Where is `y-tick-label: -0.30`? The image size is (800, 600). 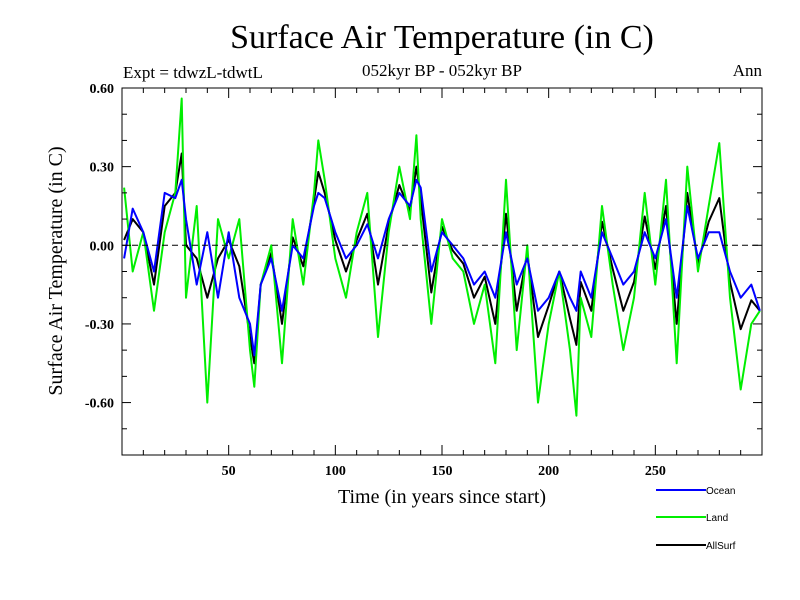
y-tick-label: -0.30 is located at coordinates (99, 325).